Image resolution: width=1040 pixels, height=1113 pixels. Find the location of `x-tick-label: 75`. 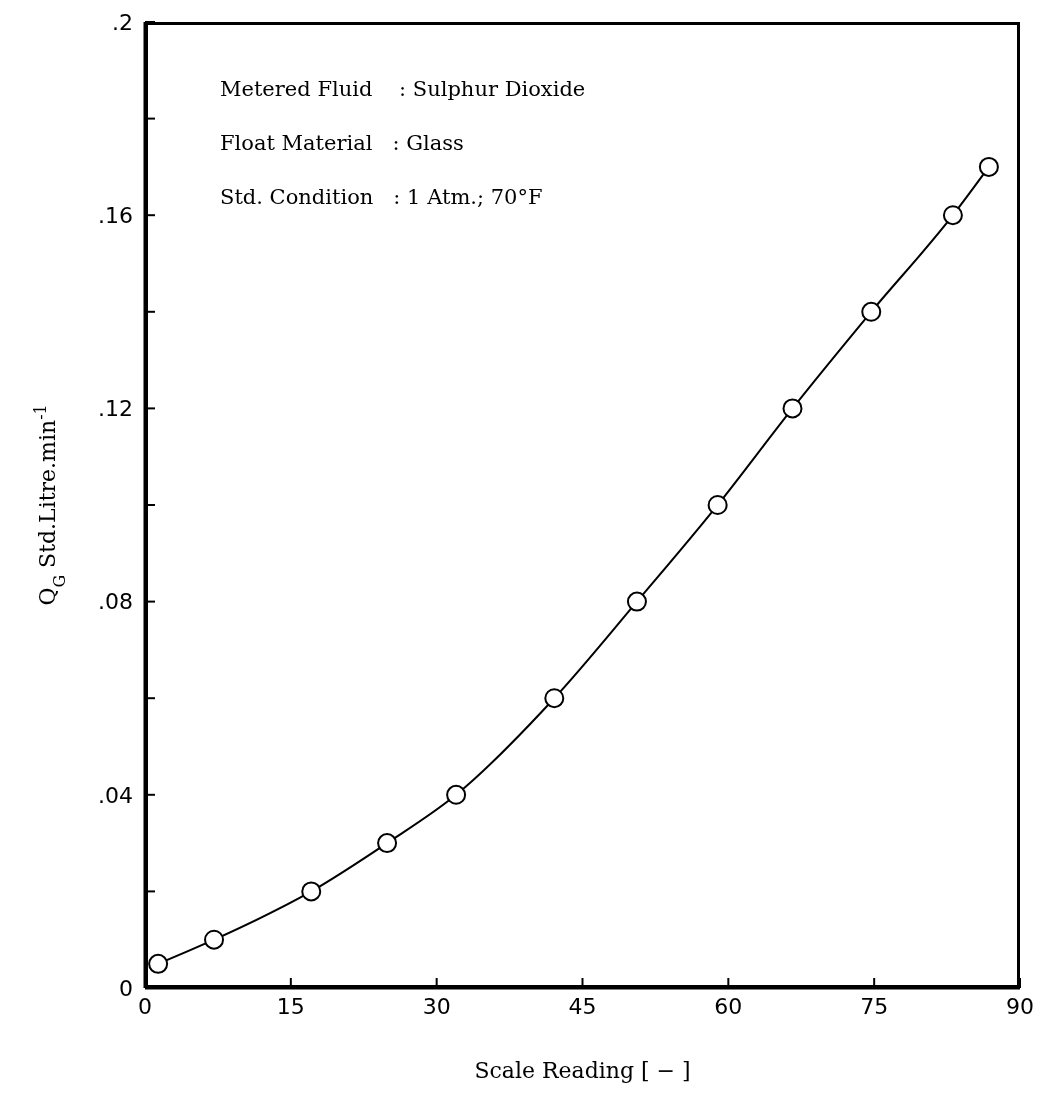

x-tick-label: 75 is located at coordinates (874, 1006).